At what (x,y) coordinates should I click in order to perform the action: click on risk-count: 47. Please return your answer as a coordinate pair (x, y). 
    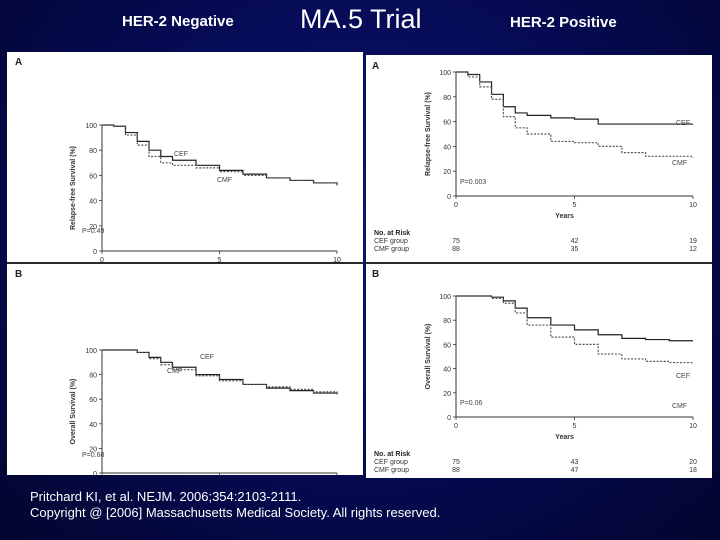
    Looking at the image, I should click on (575, 470).